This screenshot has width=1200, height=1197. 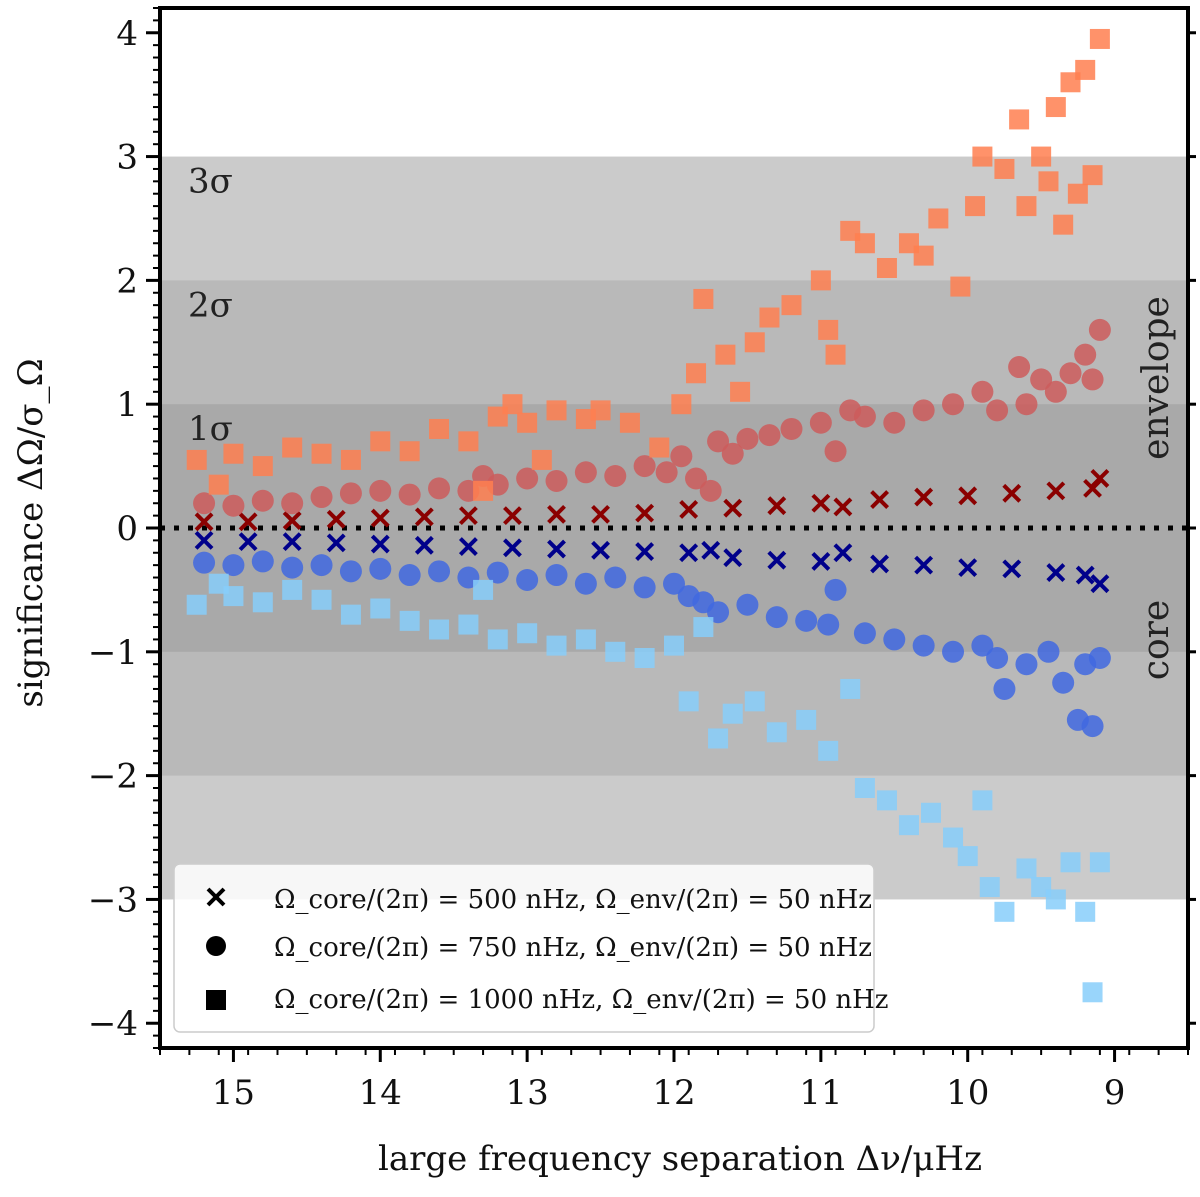 What do you see at coordinates (1115, 1093) in the screenshot?
I see `x-tick-label-6: 9` at bounding box center [1115, 1093].